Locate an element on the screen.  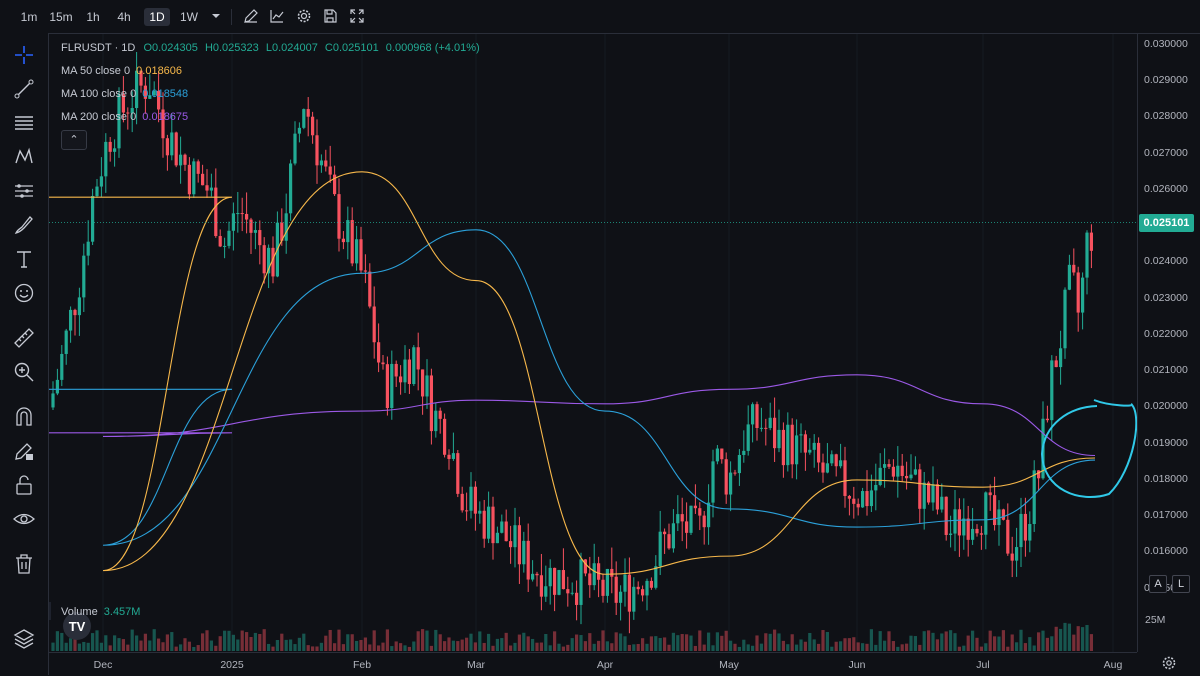
symbol-title: FLRUSDT · 1D is located at coordinates (98, 48).